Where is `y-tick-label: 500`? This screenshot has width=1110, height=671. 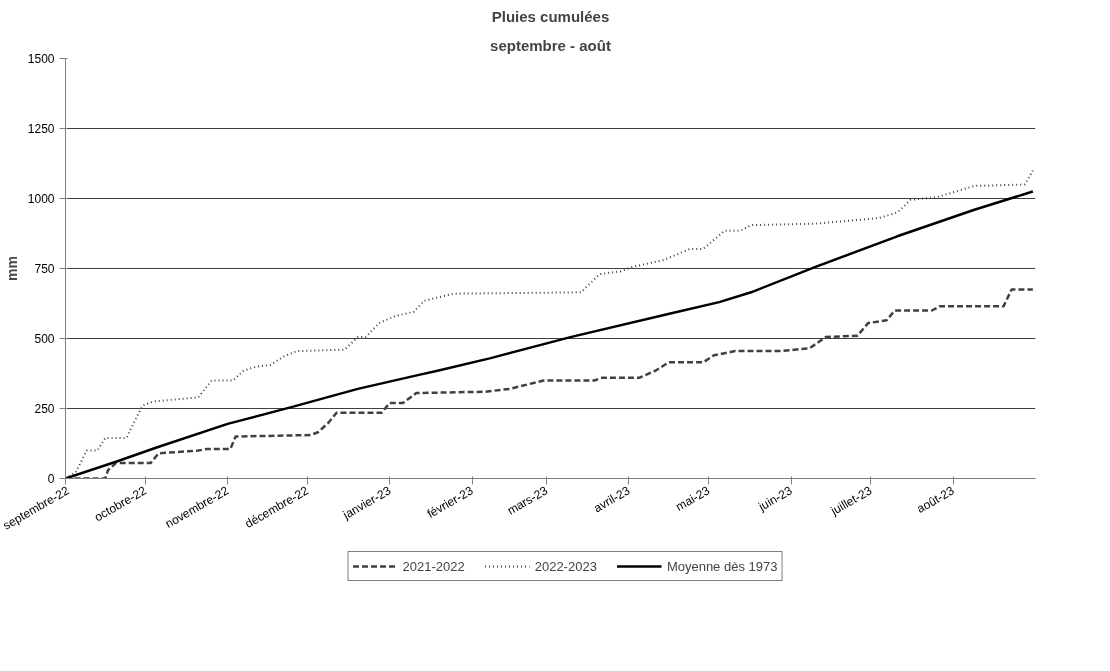 y-tick-label: 500 is located at coordinates (44, 339).